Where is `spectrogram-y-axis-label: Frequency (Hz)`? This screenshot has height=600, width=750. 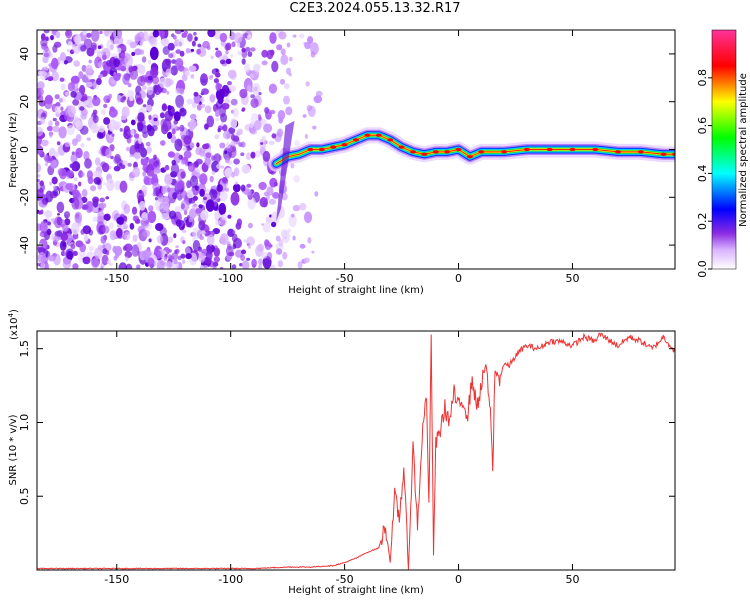
spectrogram-y-axis-label: Frequency (Hz) is located at coordinates (13, 150).